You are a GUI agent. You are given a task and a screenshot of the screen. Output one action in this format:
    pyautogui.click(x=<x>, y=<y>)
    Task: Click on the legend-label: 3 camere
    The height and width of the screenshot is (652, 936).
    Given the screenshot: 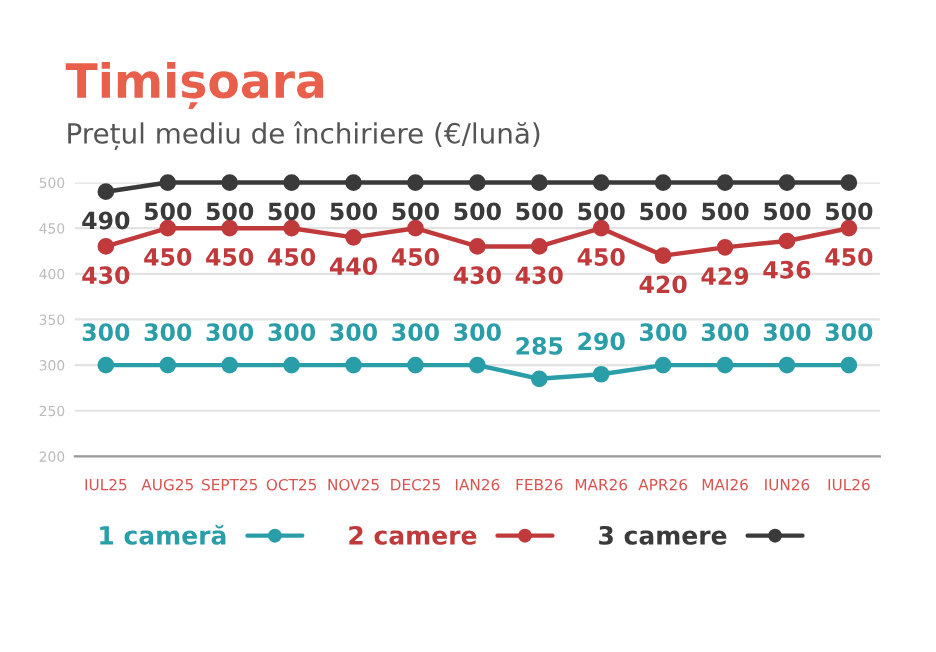 What is the action you would take?
    pyautogui.click(x=663, y=535)
    